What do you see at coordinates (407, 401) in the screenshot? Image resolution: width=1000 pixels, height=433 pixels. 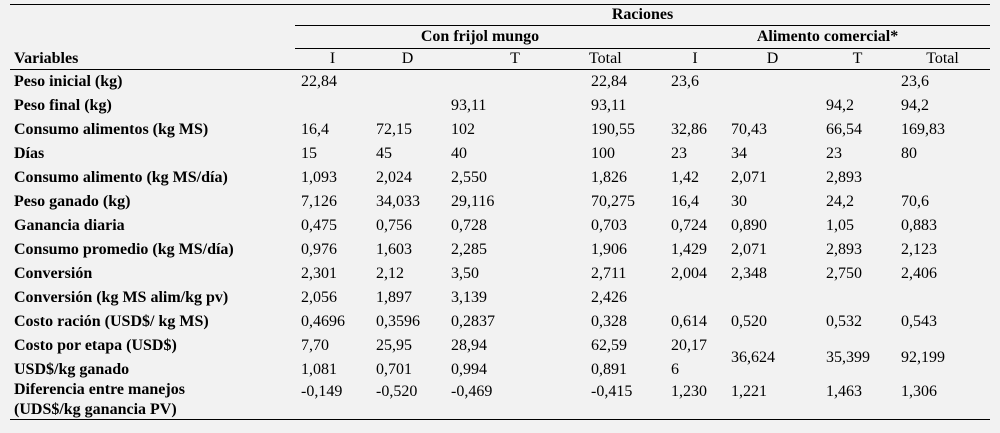 I see `table-cell: -0,520` at bounding box center [407, 401].